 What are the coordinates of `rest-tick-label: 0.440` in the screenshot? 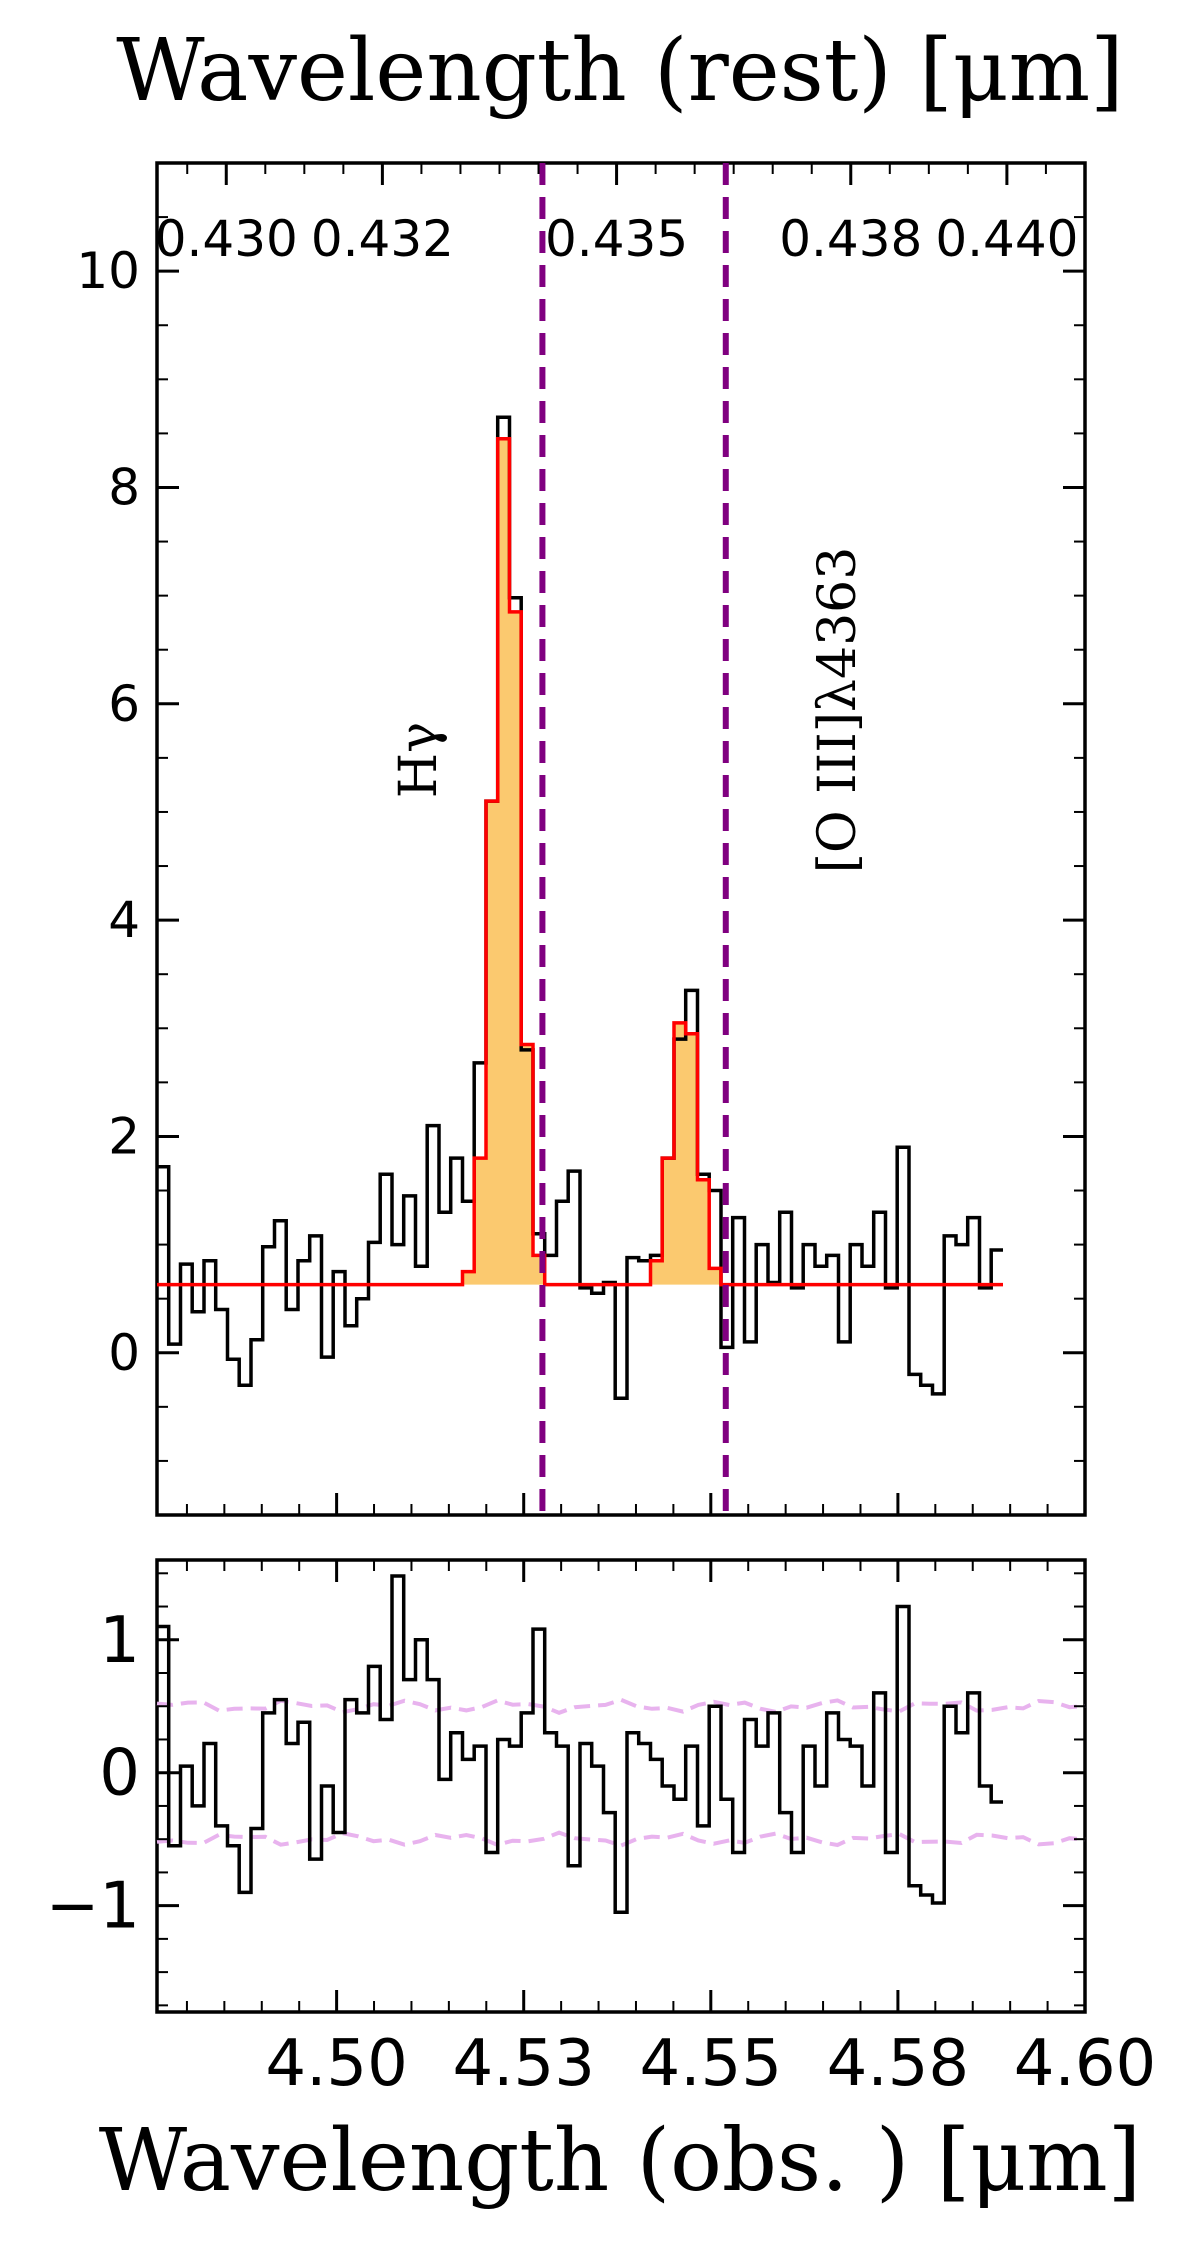 It's located at (1006, 239).